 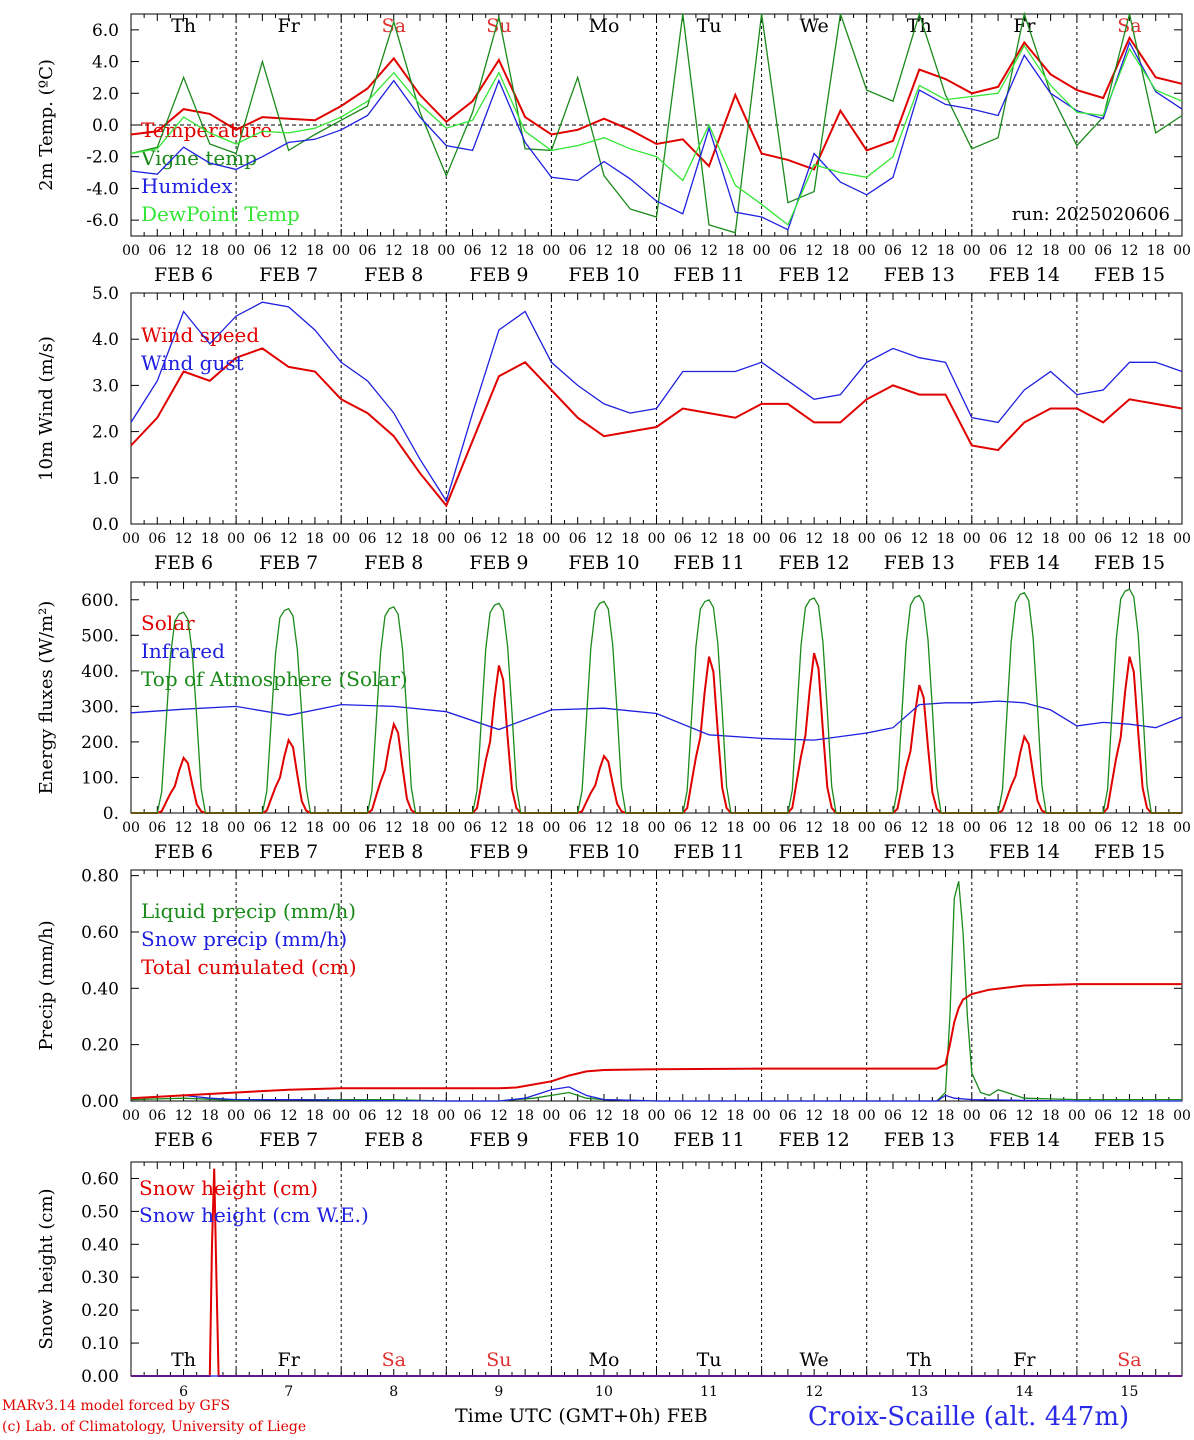 What do you see at coordinates (200, 335) in the screenshot?
I see `legend-entry: Wind speed` at bounding box center [200, 335].